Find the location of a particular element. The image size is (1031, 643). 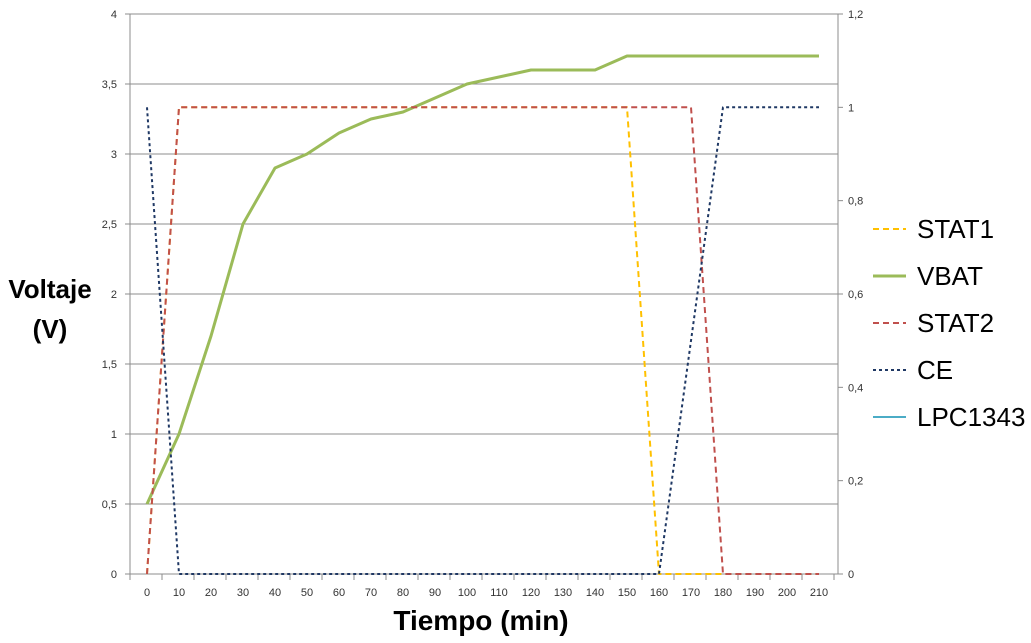

y-axis-title-line1: Voltaje is located at coordinates (49, 289).